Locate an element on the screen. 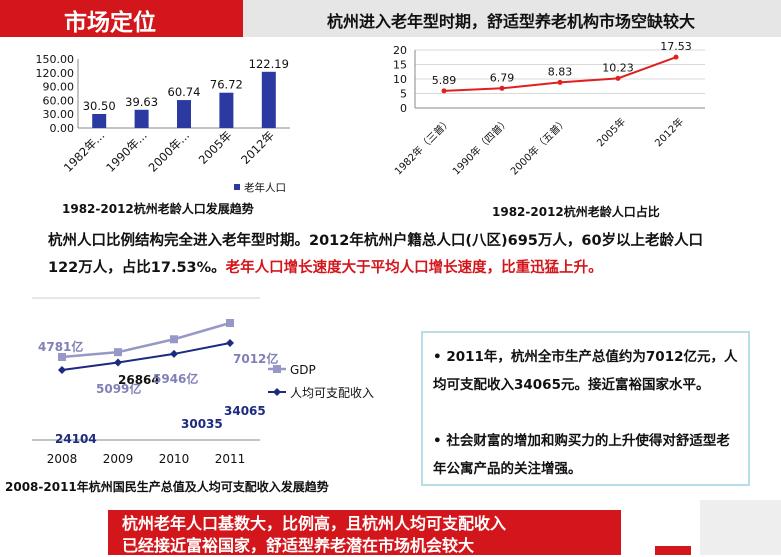 The width and height of the screenshot is (781, 557). point-value-label: 5.89 is located at coordinates (444, 80).